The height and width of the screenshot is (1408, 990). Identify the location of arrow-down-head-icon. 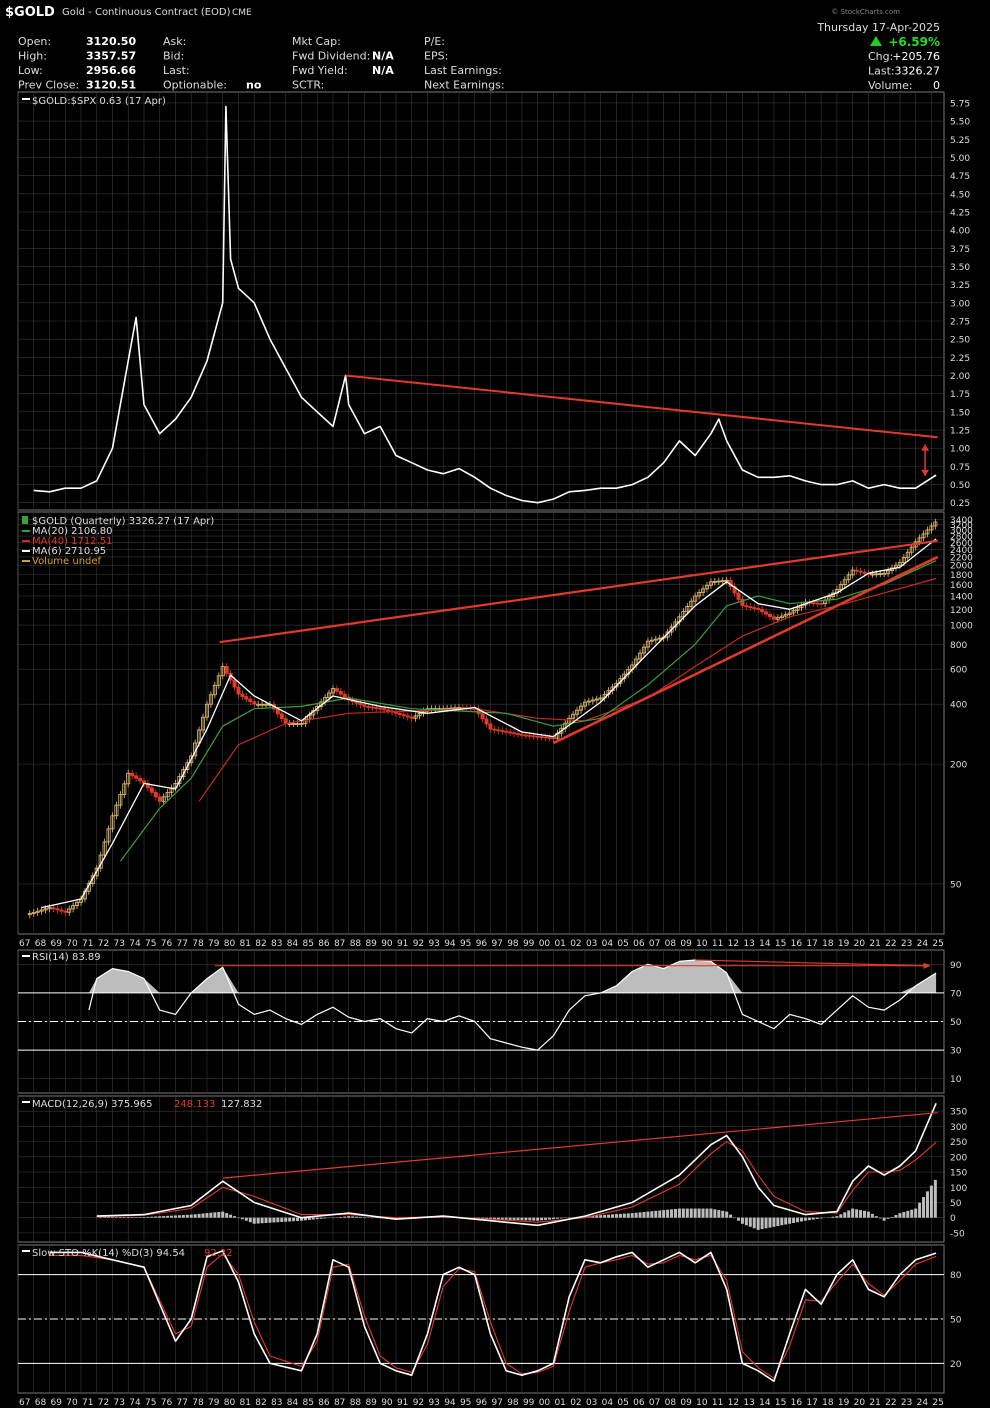
(925, 472).